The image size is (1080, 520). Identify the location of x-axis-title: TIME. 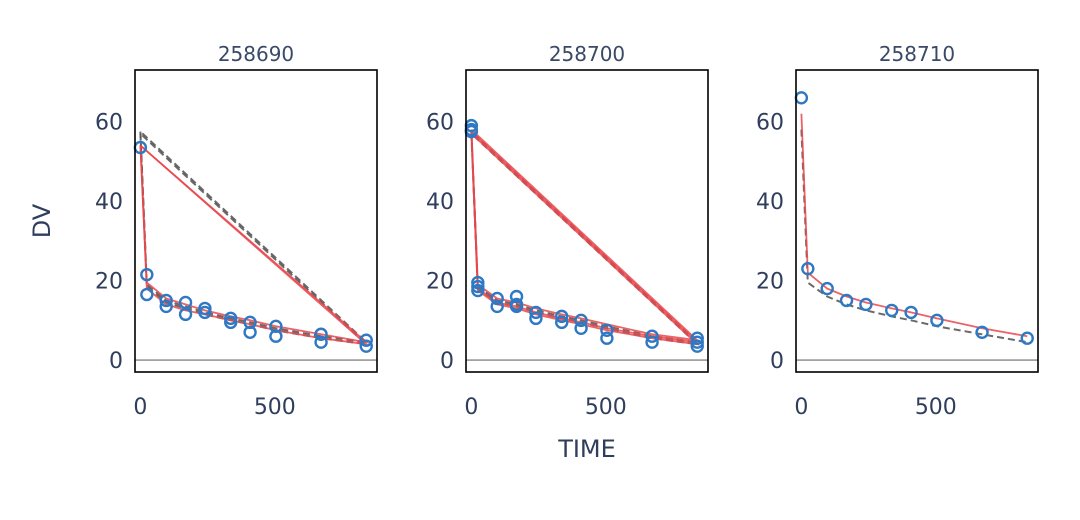
(586, 449).